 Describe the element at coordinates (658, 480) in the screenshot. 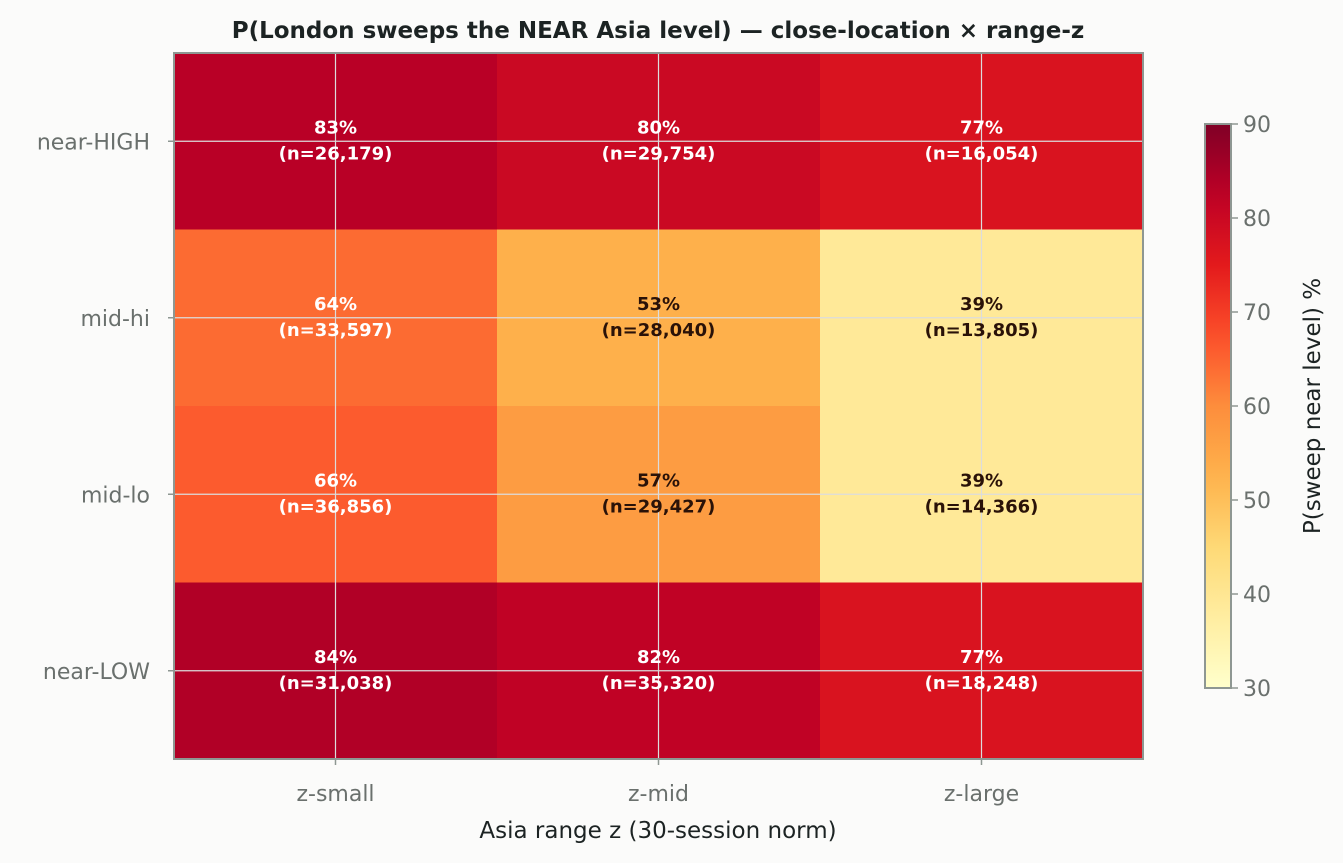

I see `cell-percent-label: 57%` at that location.